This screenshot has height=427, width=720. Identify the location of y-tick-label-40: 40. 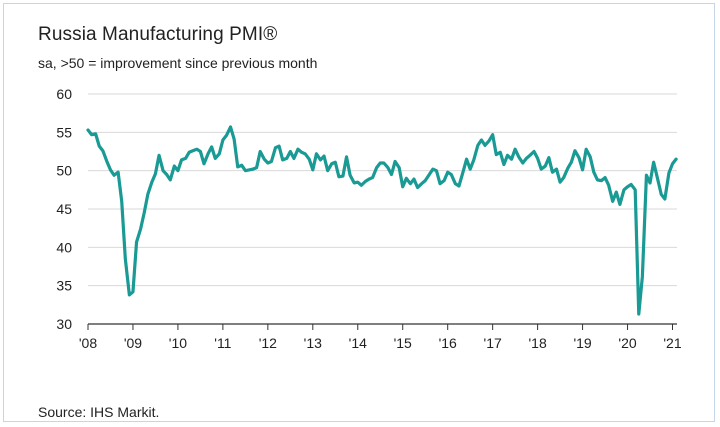
(64, 247).